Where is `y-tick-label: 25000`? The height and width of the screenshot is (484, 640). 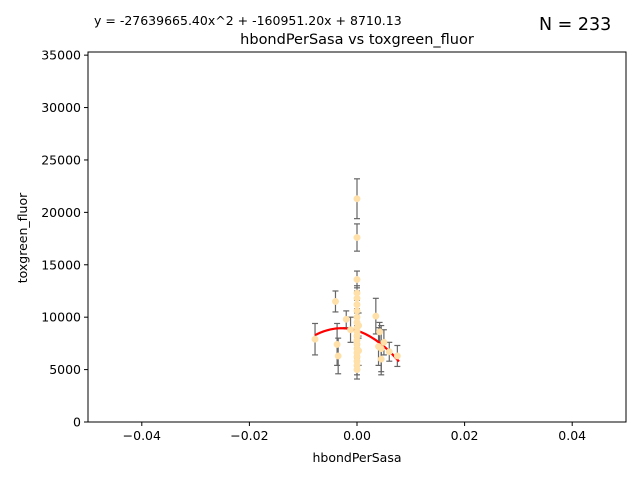
y-tick-label: 25000 is located at coordinates (61, 159).